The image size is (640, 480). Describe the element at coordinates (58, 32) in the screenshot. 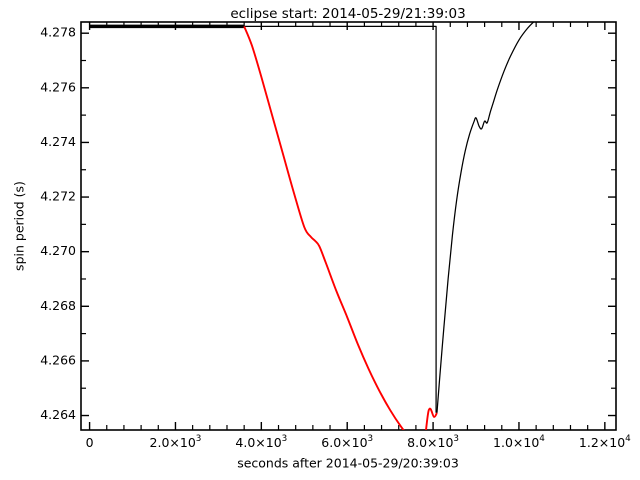

I see `y-tick-label: 4.278` at that location.